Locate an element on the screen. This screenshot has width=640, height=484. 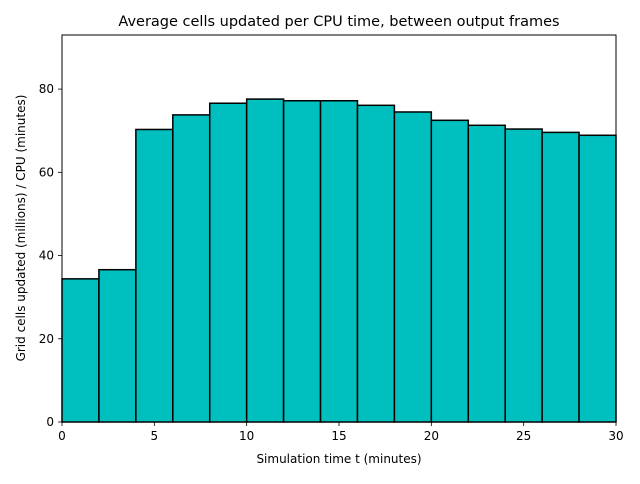
x-tick-label-1: 5 is located at coordinates (155, 436).